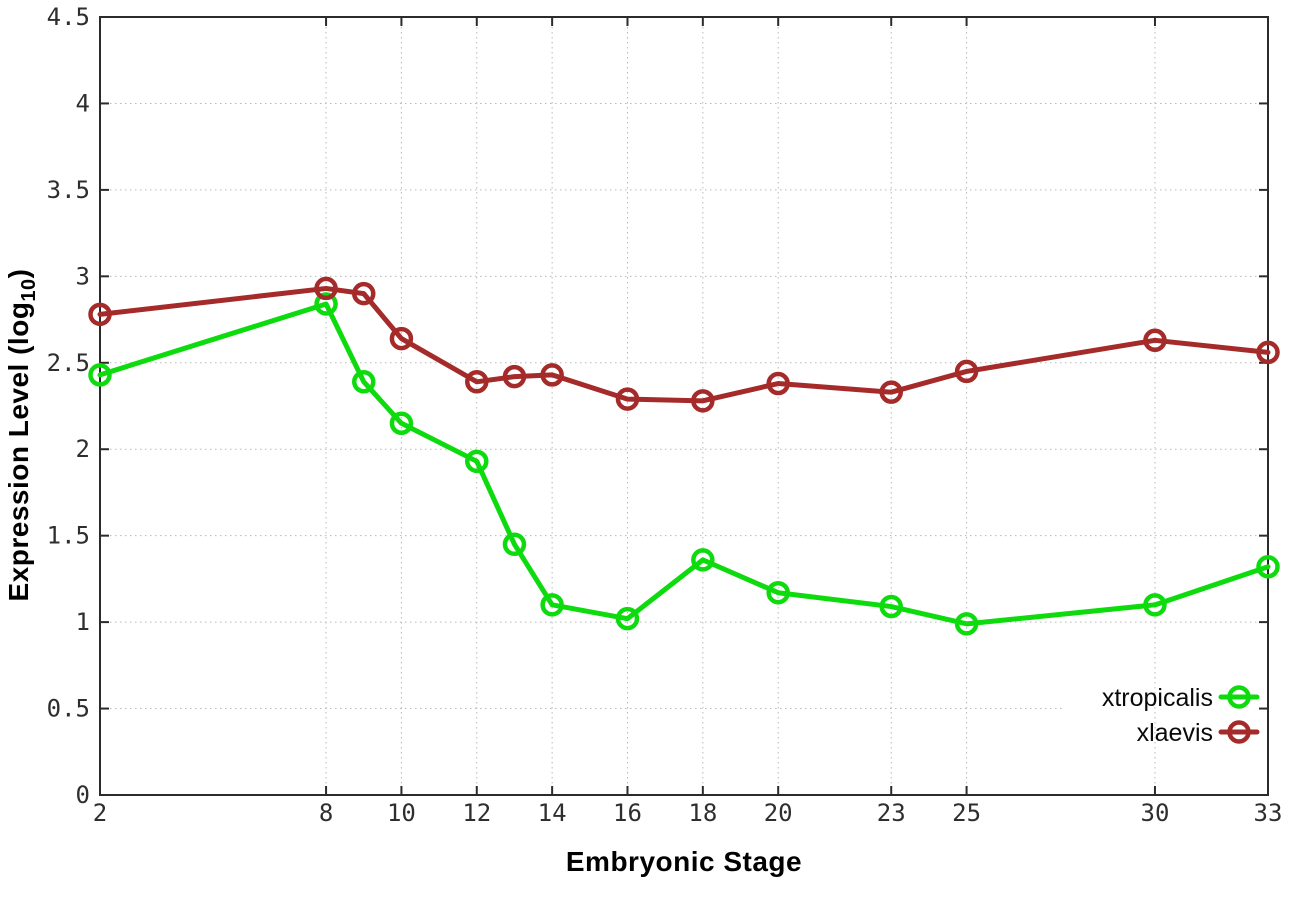  I want to click on y-tick-label: 3.5, so click(68, 190).